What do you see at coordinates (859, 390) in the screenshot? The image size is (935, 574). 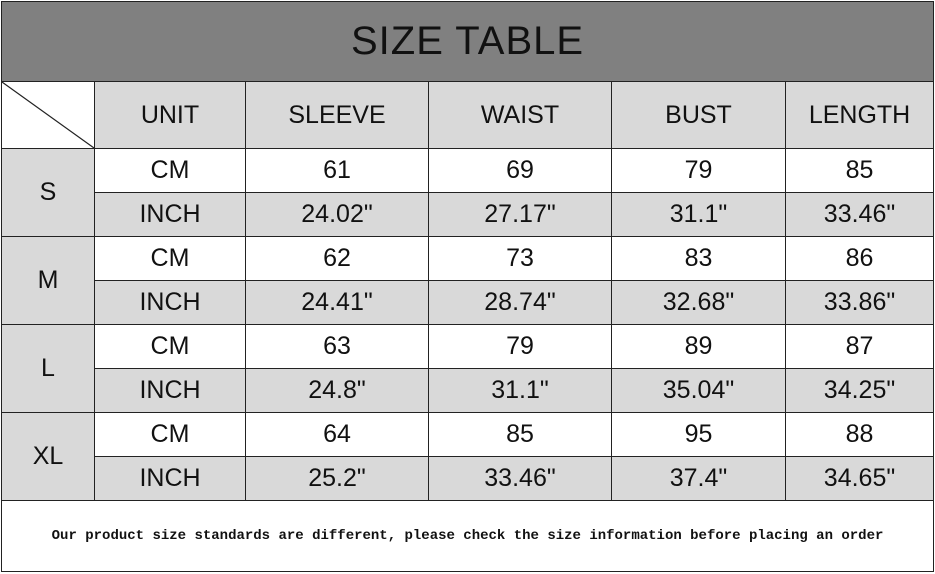 I see `value-cell: 34.25"` at bounding box center [859, 390].